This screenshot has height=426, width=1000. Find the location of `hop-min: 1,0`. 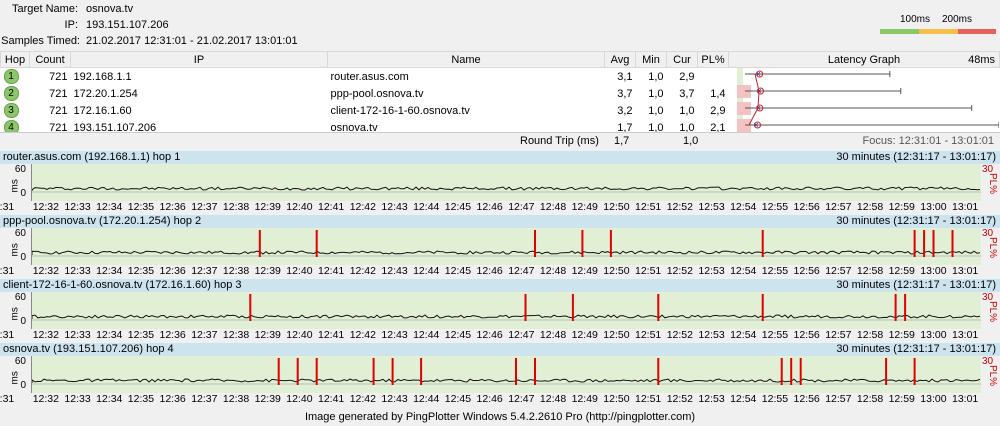

hop-min: 1,0 is located at coordinates (656, 127).